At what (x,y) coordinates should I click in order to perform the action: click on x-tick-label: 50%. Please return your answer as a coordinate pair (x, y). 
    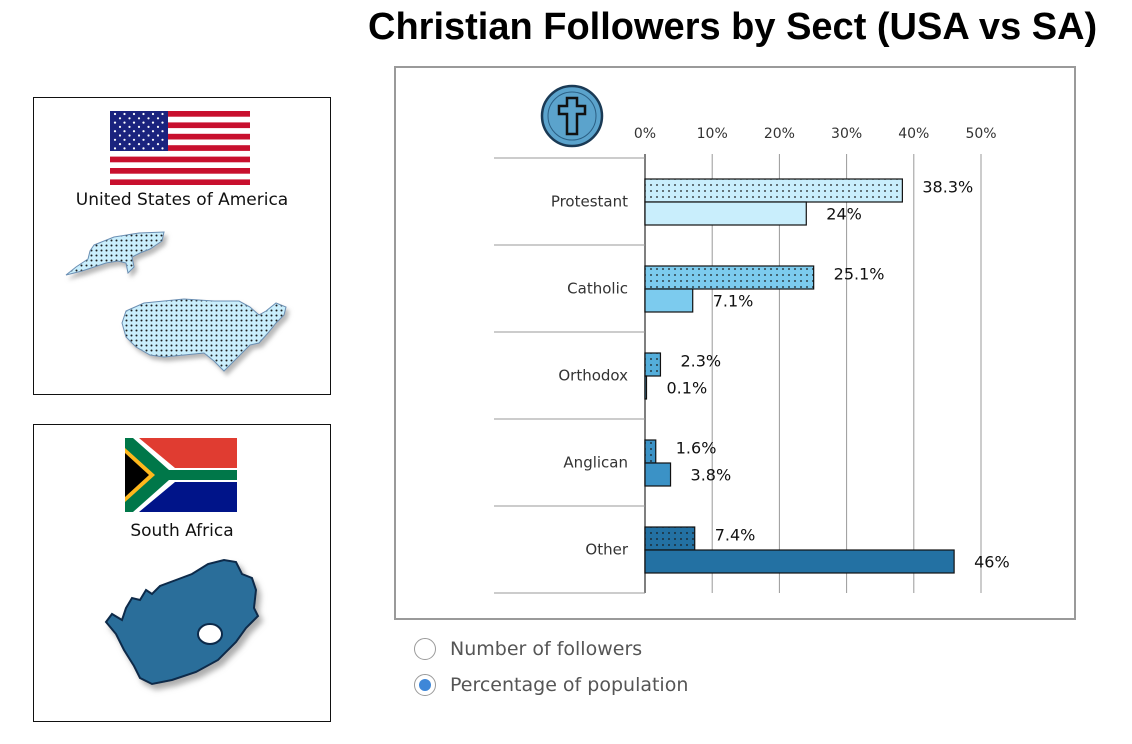
    Looking at the image, I should click on (980, 134).